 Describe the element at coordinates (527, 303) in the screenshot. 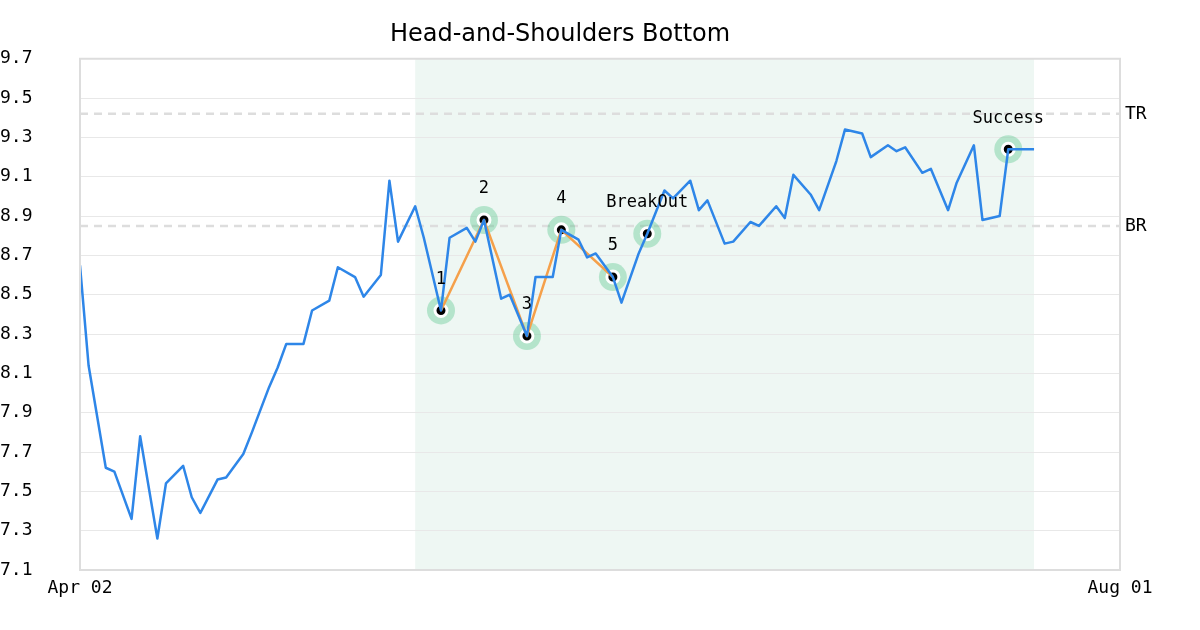

I see `annotation: 3` at that location.